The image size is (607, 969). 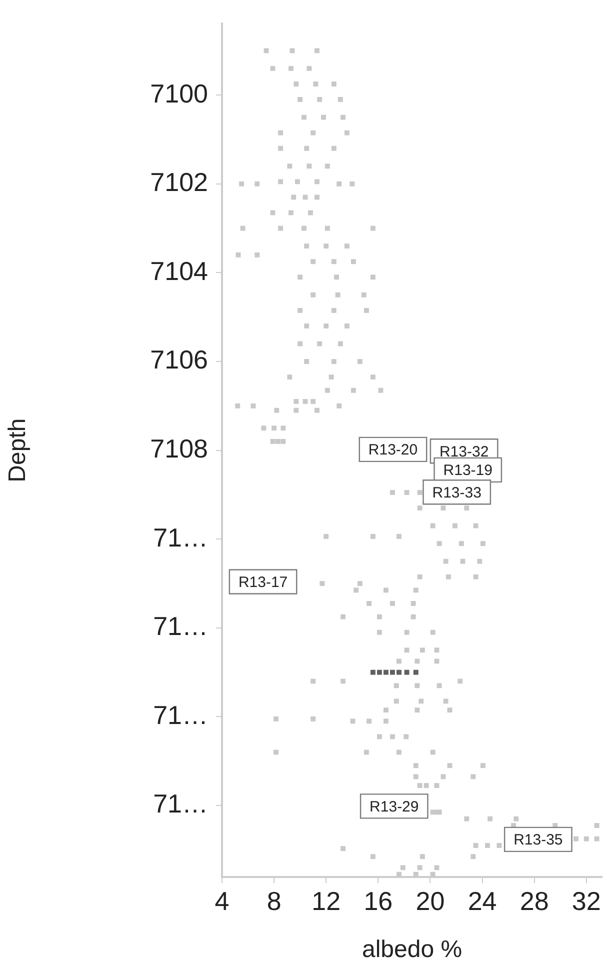 What do you see at coordinates (586, 901) in the screenshot?
I see `x-tick-label: 32` at bounding box center [586, 901].